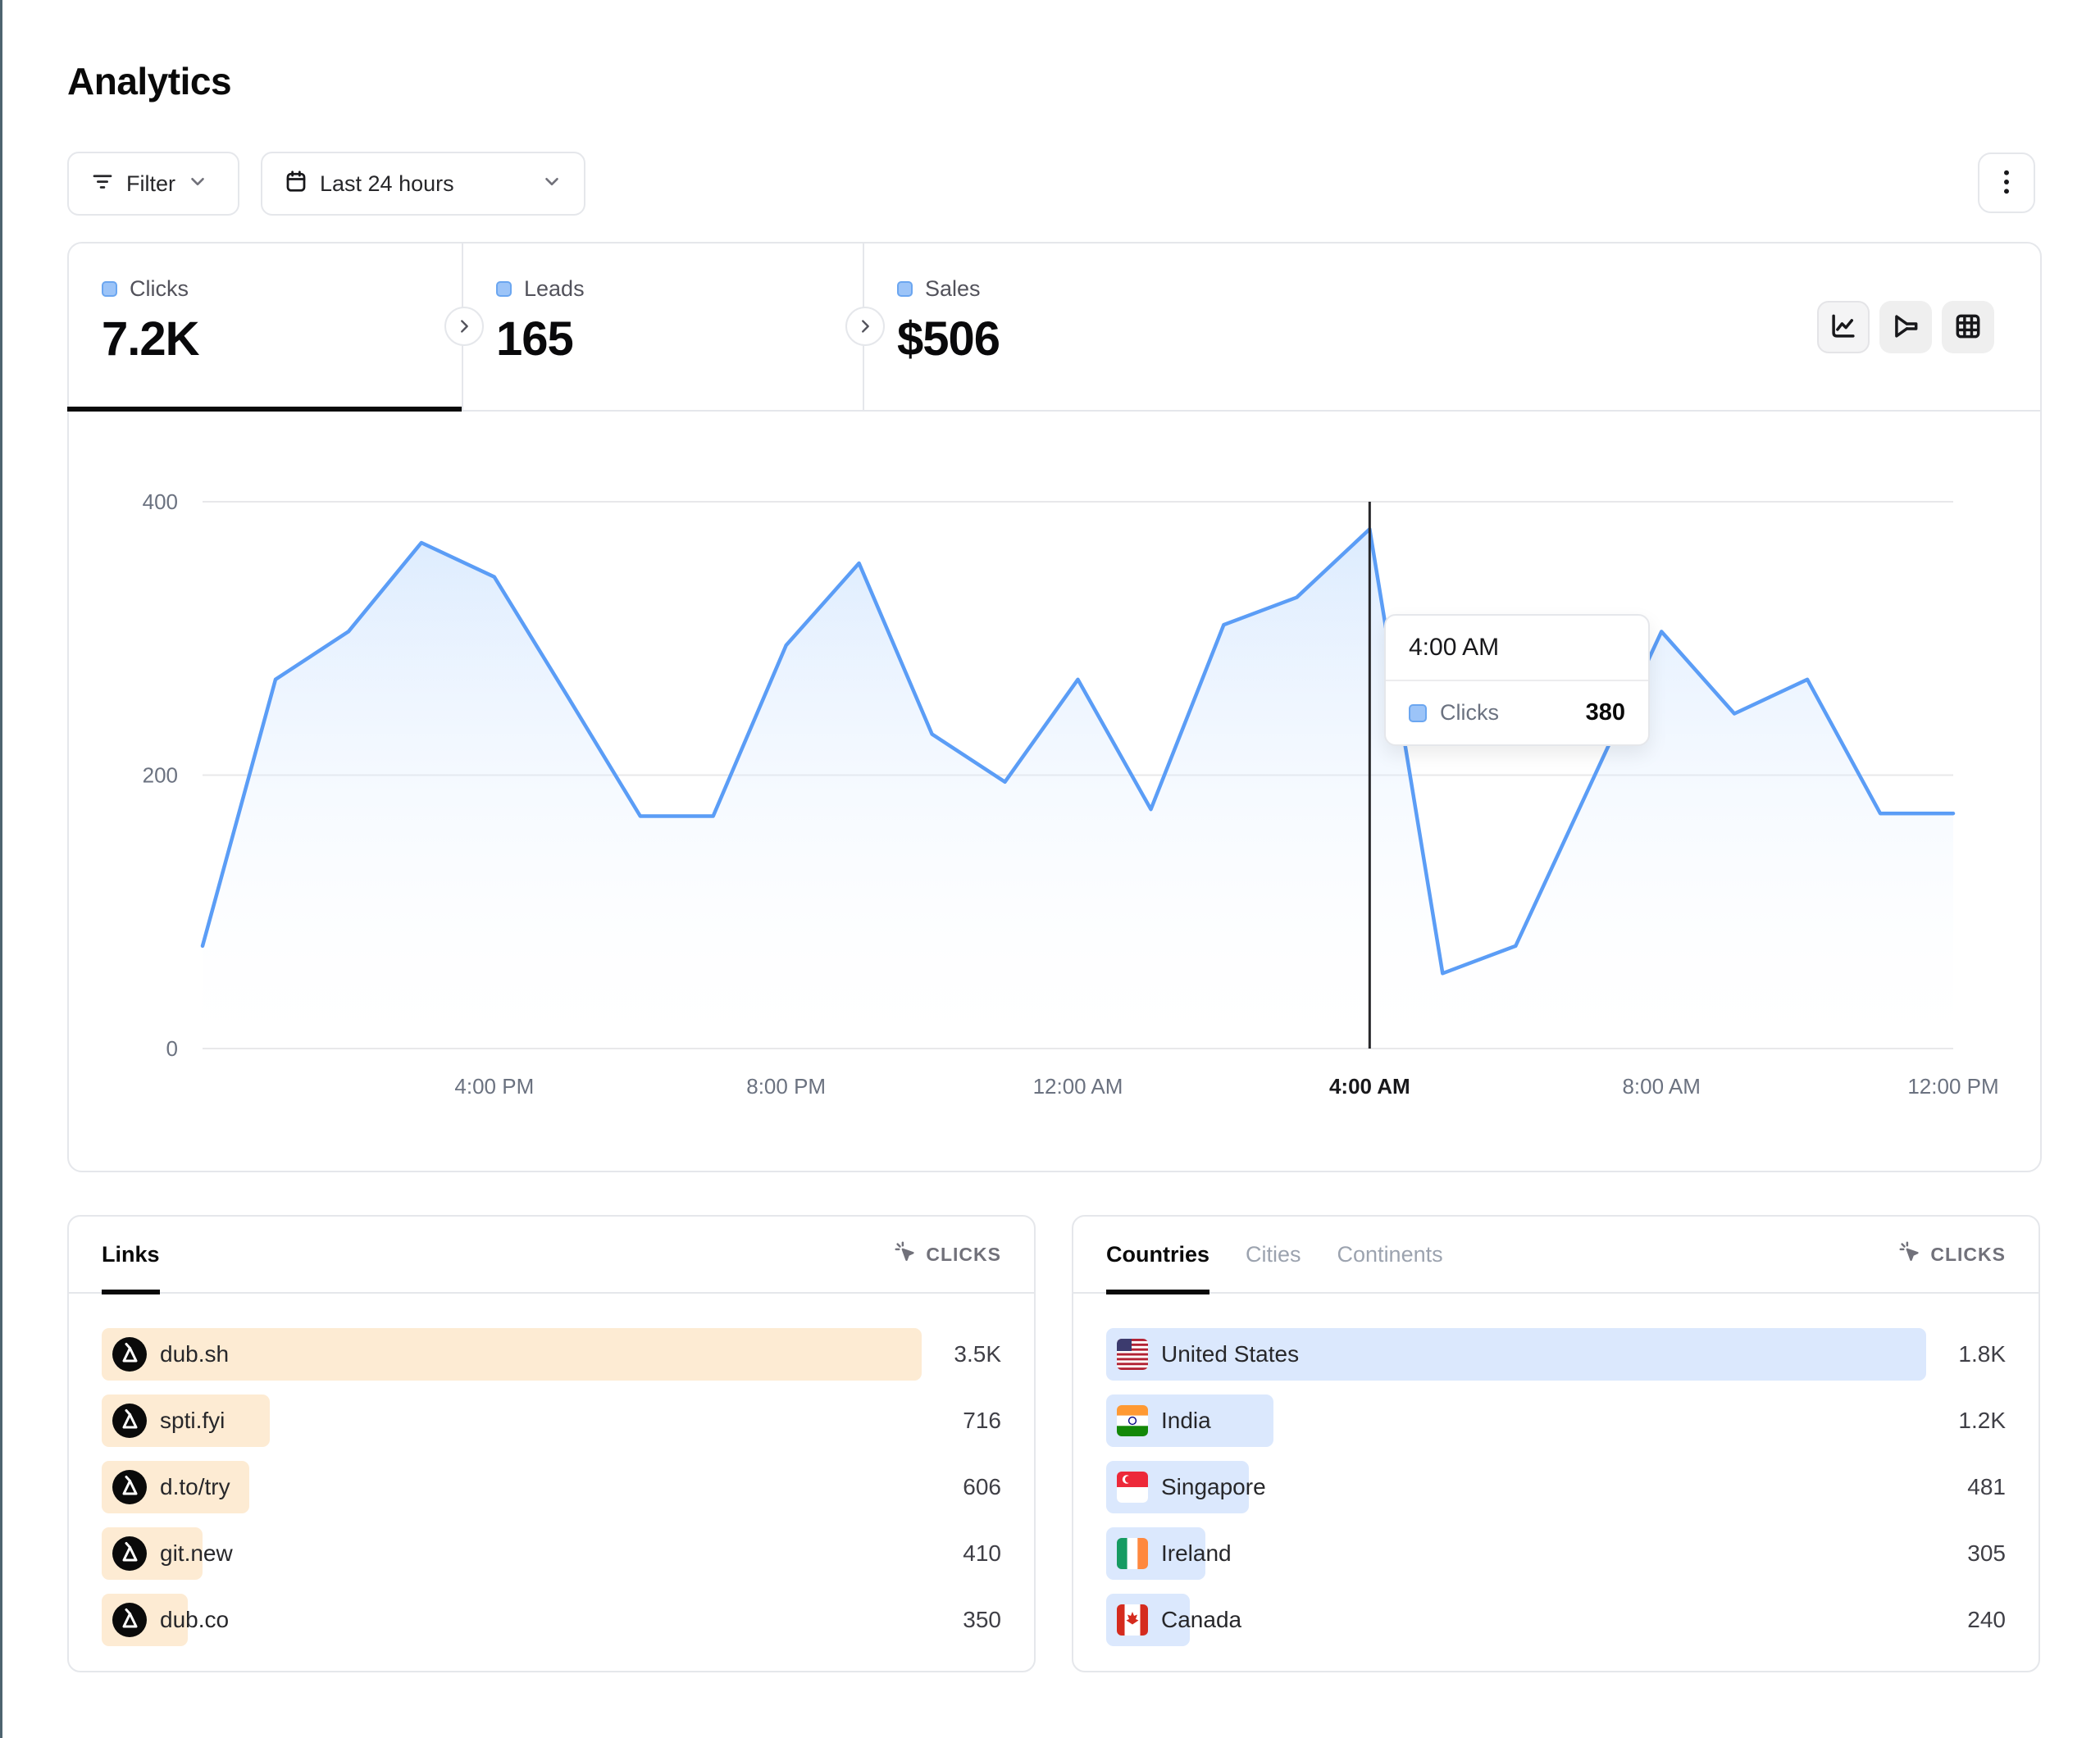  I want to click on clicks-tab-label: Clicks, so click(159, 288).